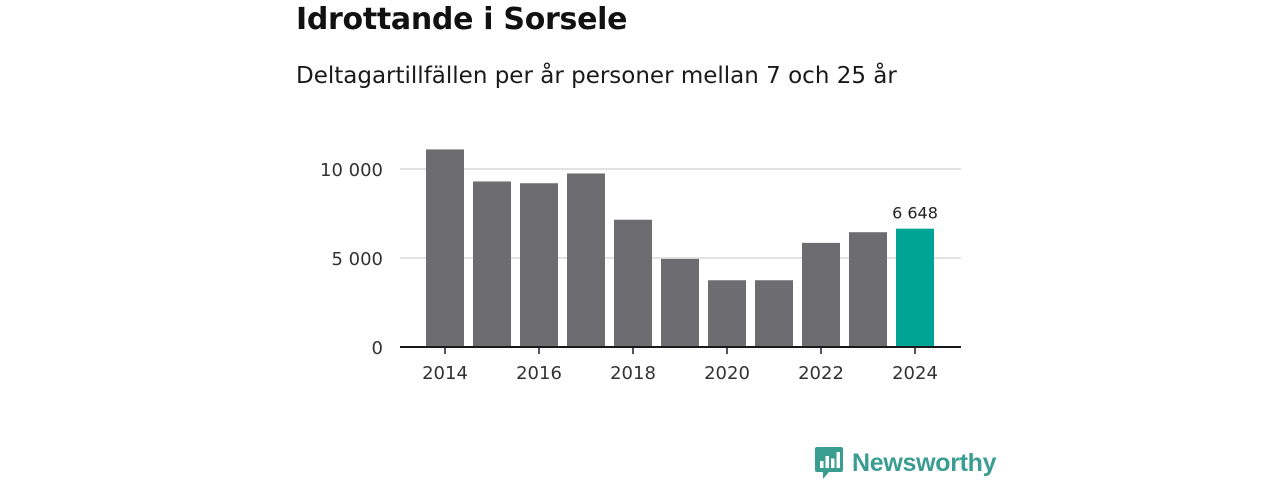 This screenshot has width=1280, height=480. Describe the element at coordinates (915, 213) in the screenshot. I see `value-label: 6 648` at that location.